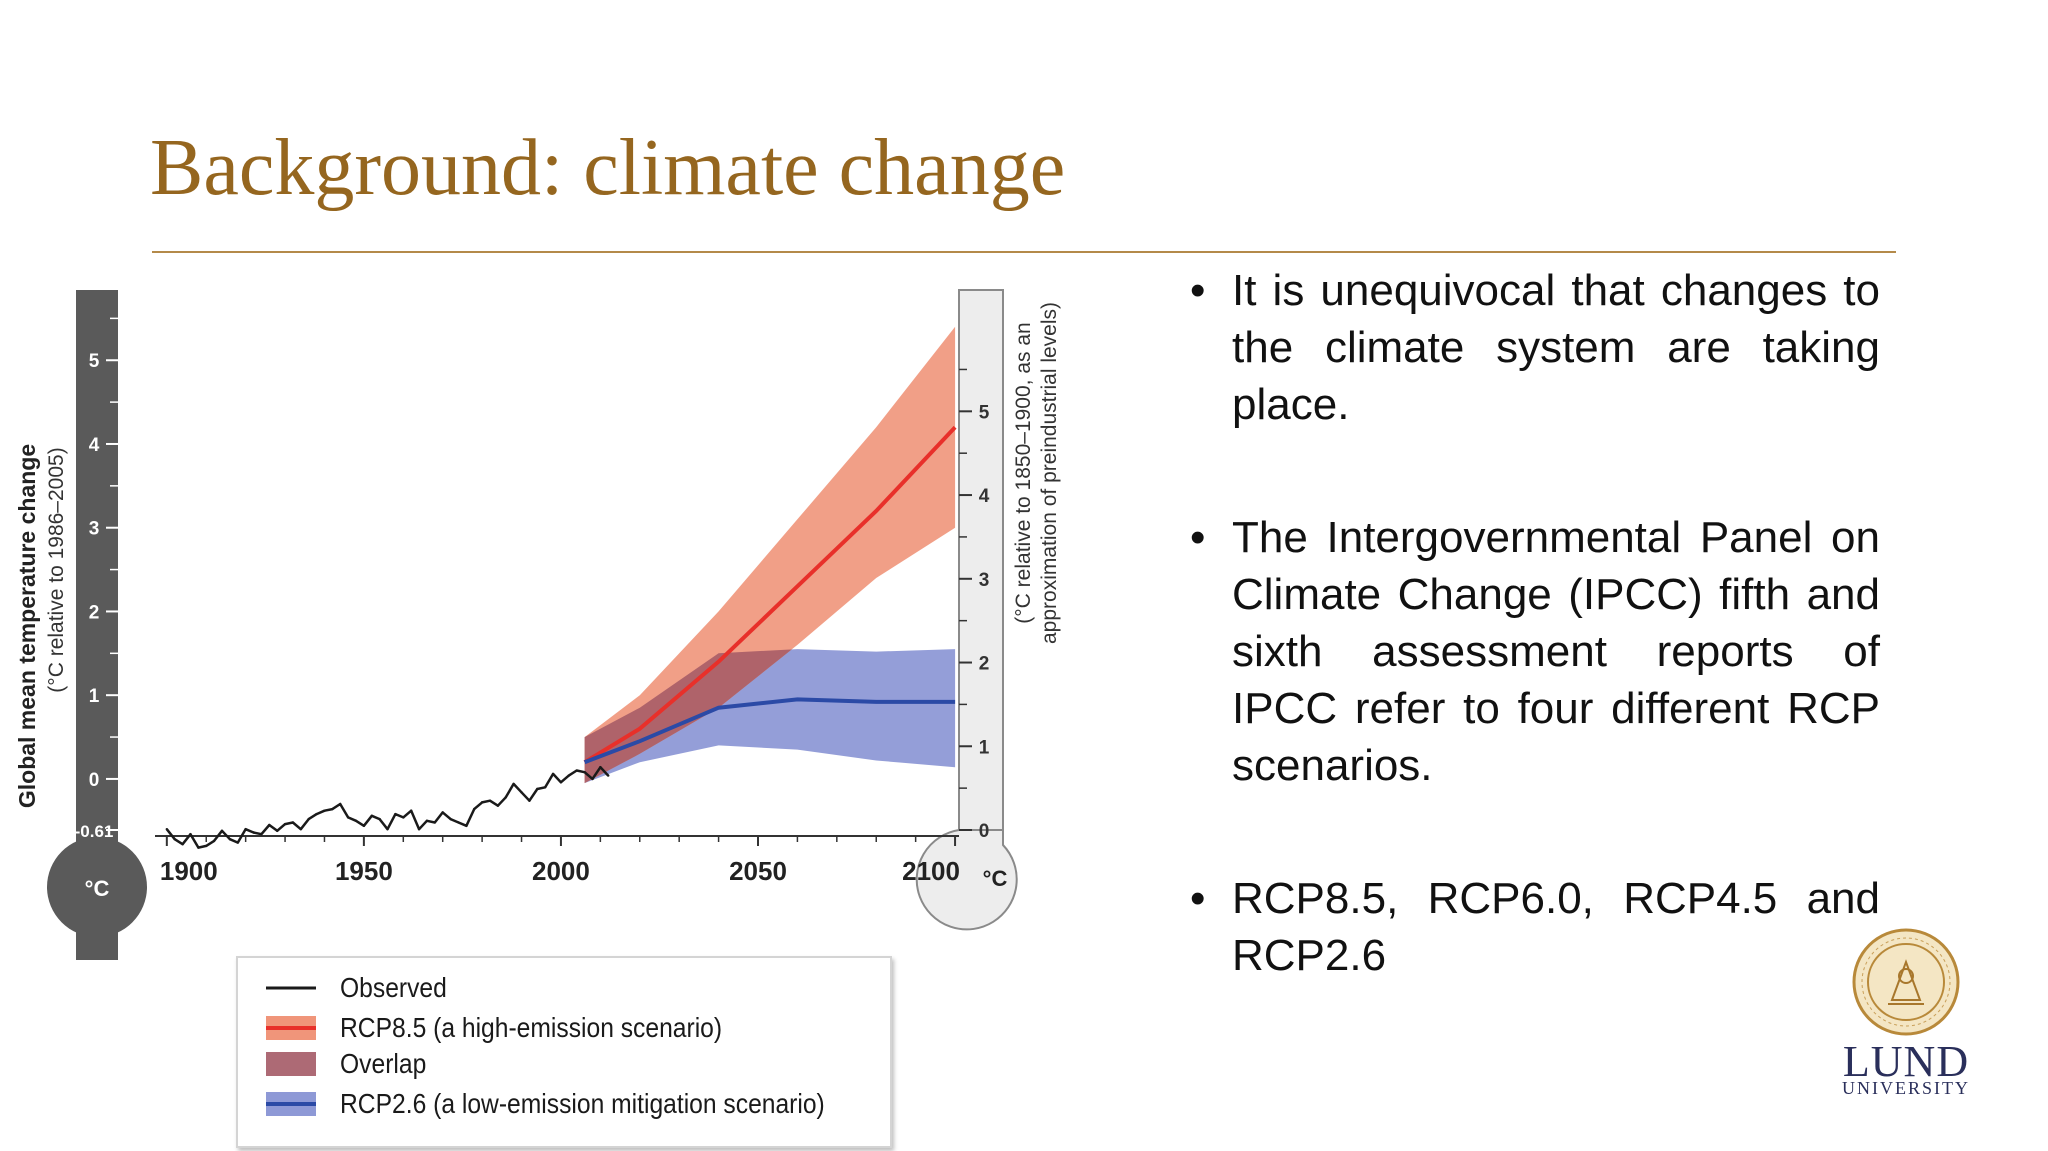 The width and height of the screenshot is (2048, 1151). Describe the element at coordinates (393, 987) in the screenshot. I see `legend-label-observed: Observed` at that location.